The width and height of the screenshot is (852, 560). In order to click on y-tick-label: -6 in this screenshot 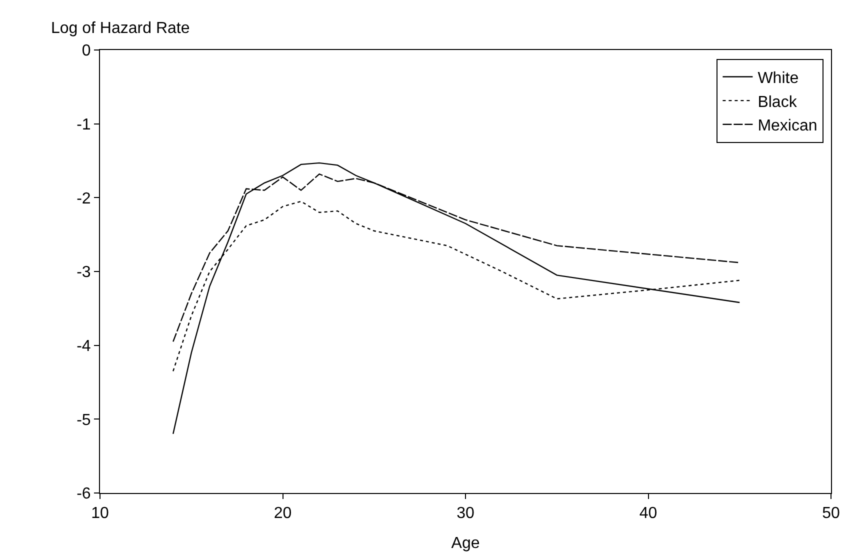, I will do `click(83, 494)`.